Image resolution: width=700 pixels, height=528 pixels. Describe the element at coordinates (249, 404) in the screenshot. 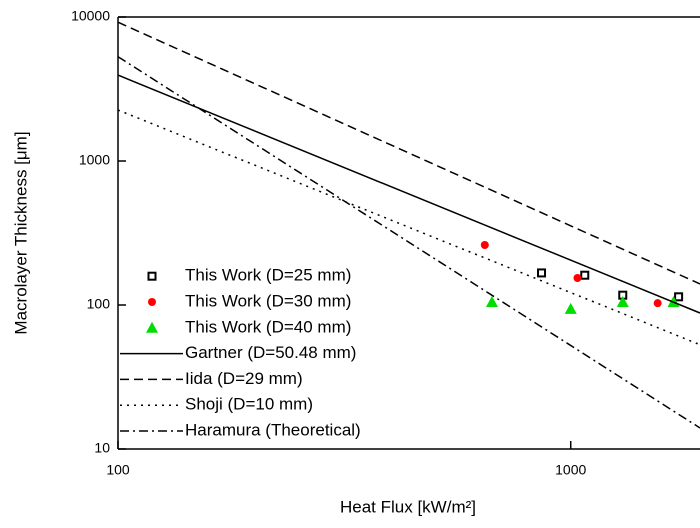

I see `legend-label: Shoji (D=10 mm)` at that location.